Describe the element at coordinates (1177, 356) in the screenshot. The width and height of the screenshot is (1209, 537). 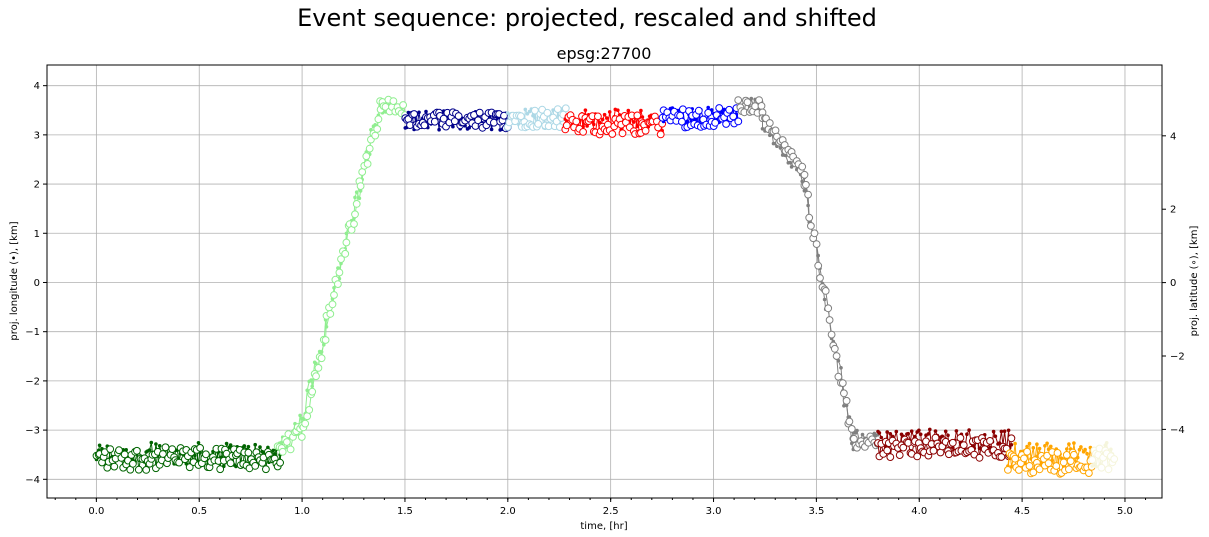
I see `y-right-tick-label: −2` at that location.